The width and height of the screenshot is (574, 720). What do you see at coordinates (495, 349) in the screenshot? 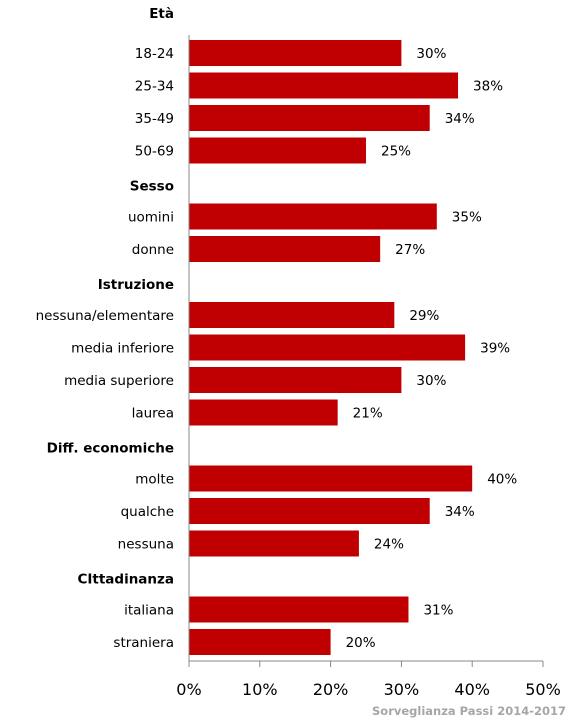
I see `value-label: 39%` at bounding box center [495, 349].